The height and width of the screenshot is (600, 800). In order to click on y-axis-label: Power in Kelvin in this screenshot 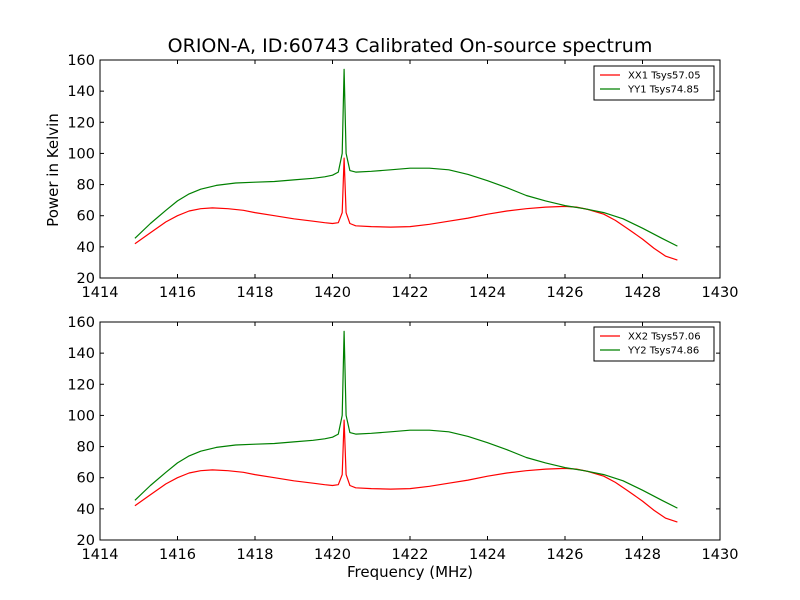, I will do `click(53, 170)`.